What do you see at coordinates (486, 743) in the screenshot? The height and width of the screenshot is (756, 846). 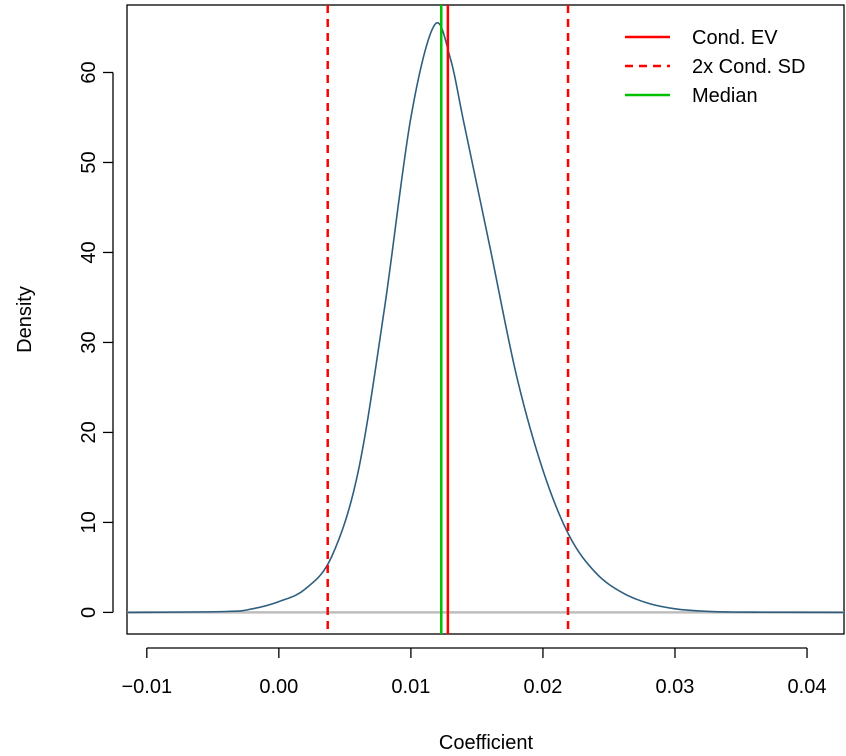 I see `x-axis-title: Coefficient` at bounding box center [486, 743].